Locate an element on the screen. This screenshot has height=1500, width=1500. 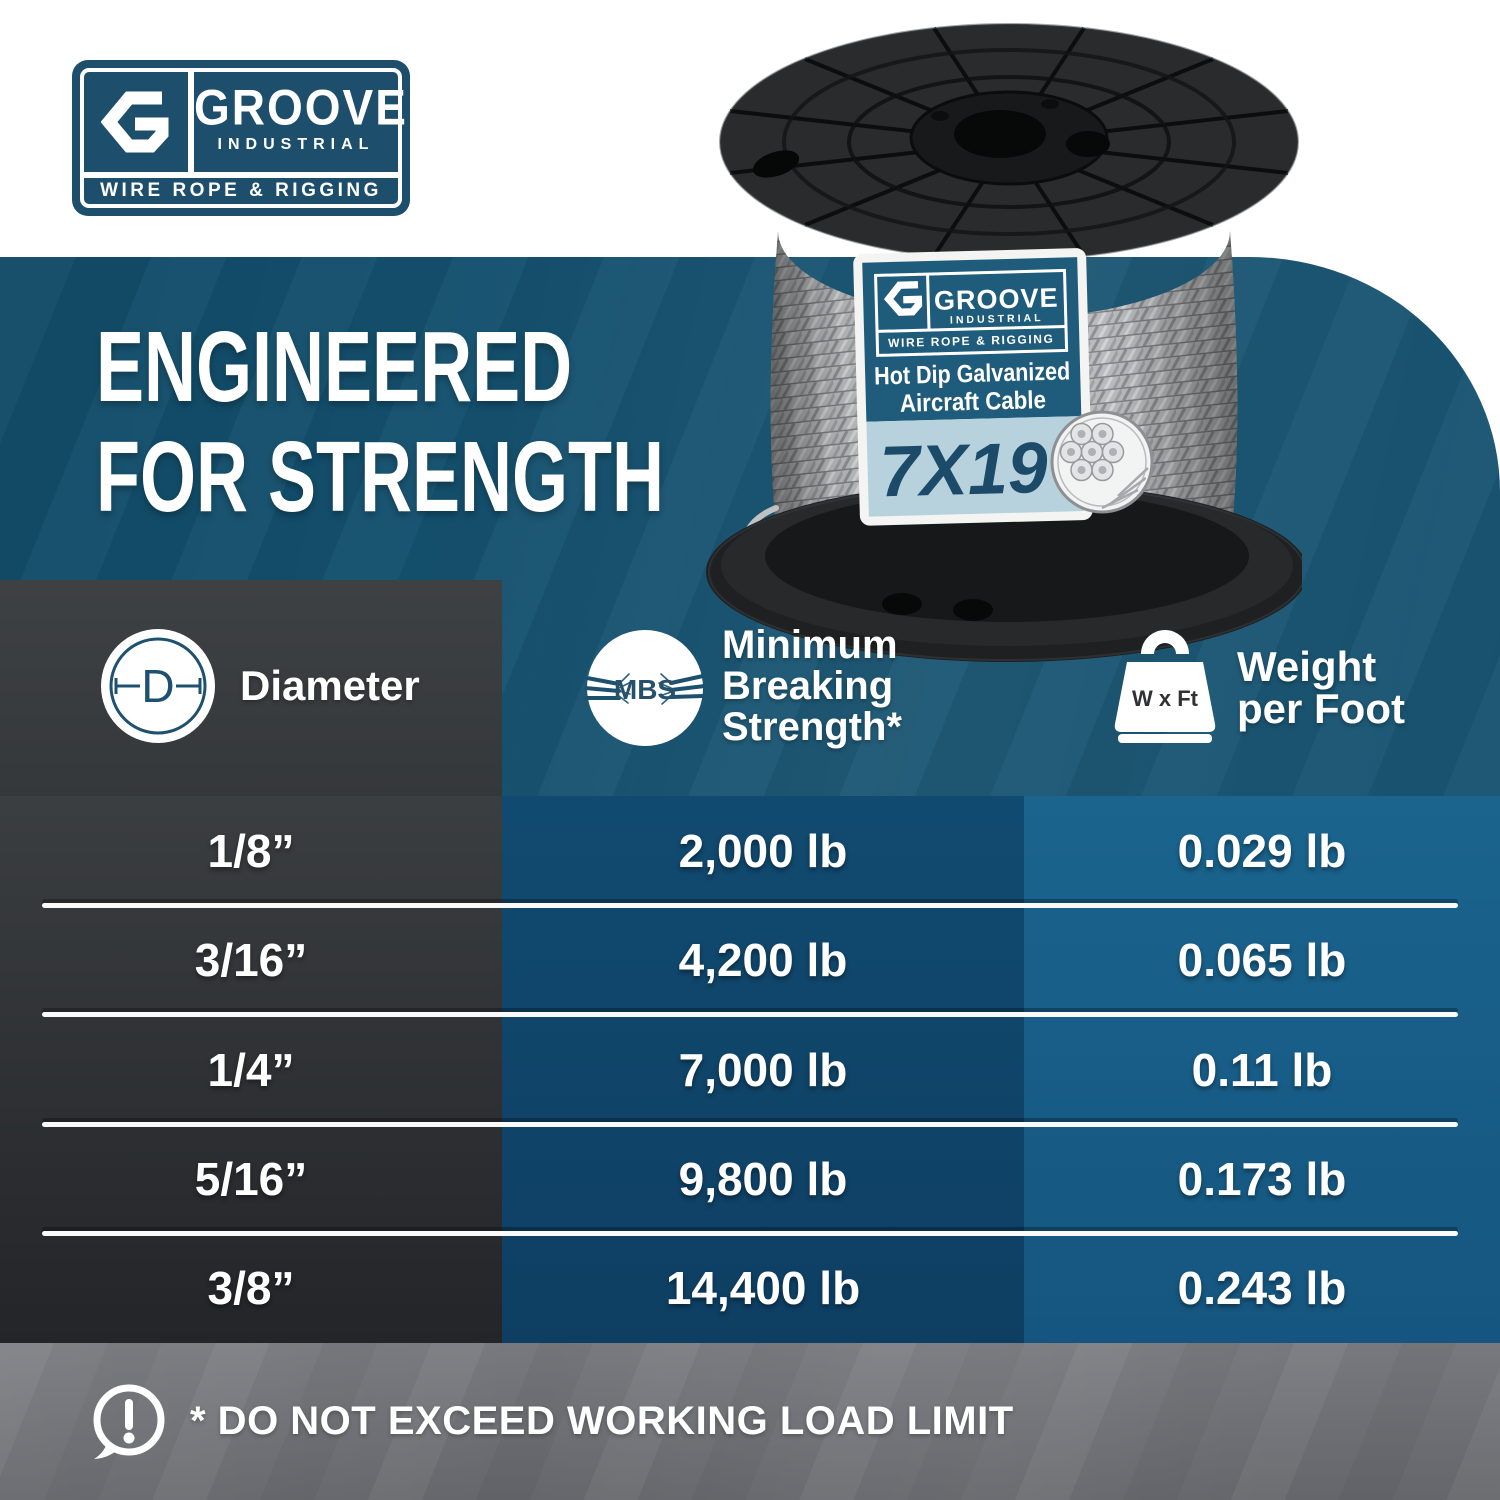
row5-weight-per-foot: 0.243 lb is located at coordinates (1262, 1288).